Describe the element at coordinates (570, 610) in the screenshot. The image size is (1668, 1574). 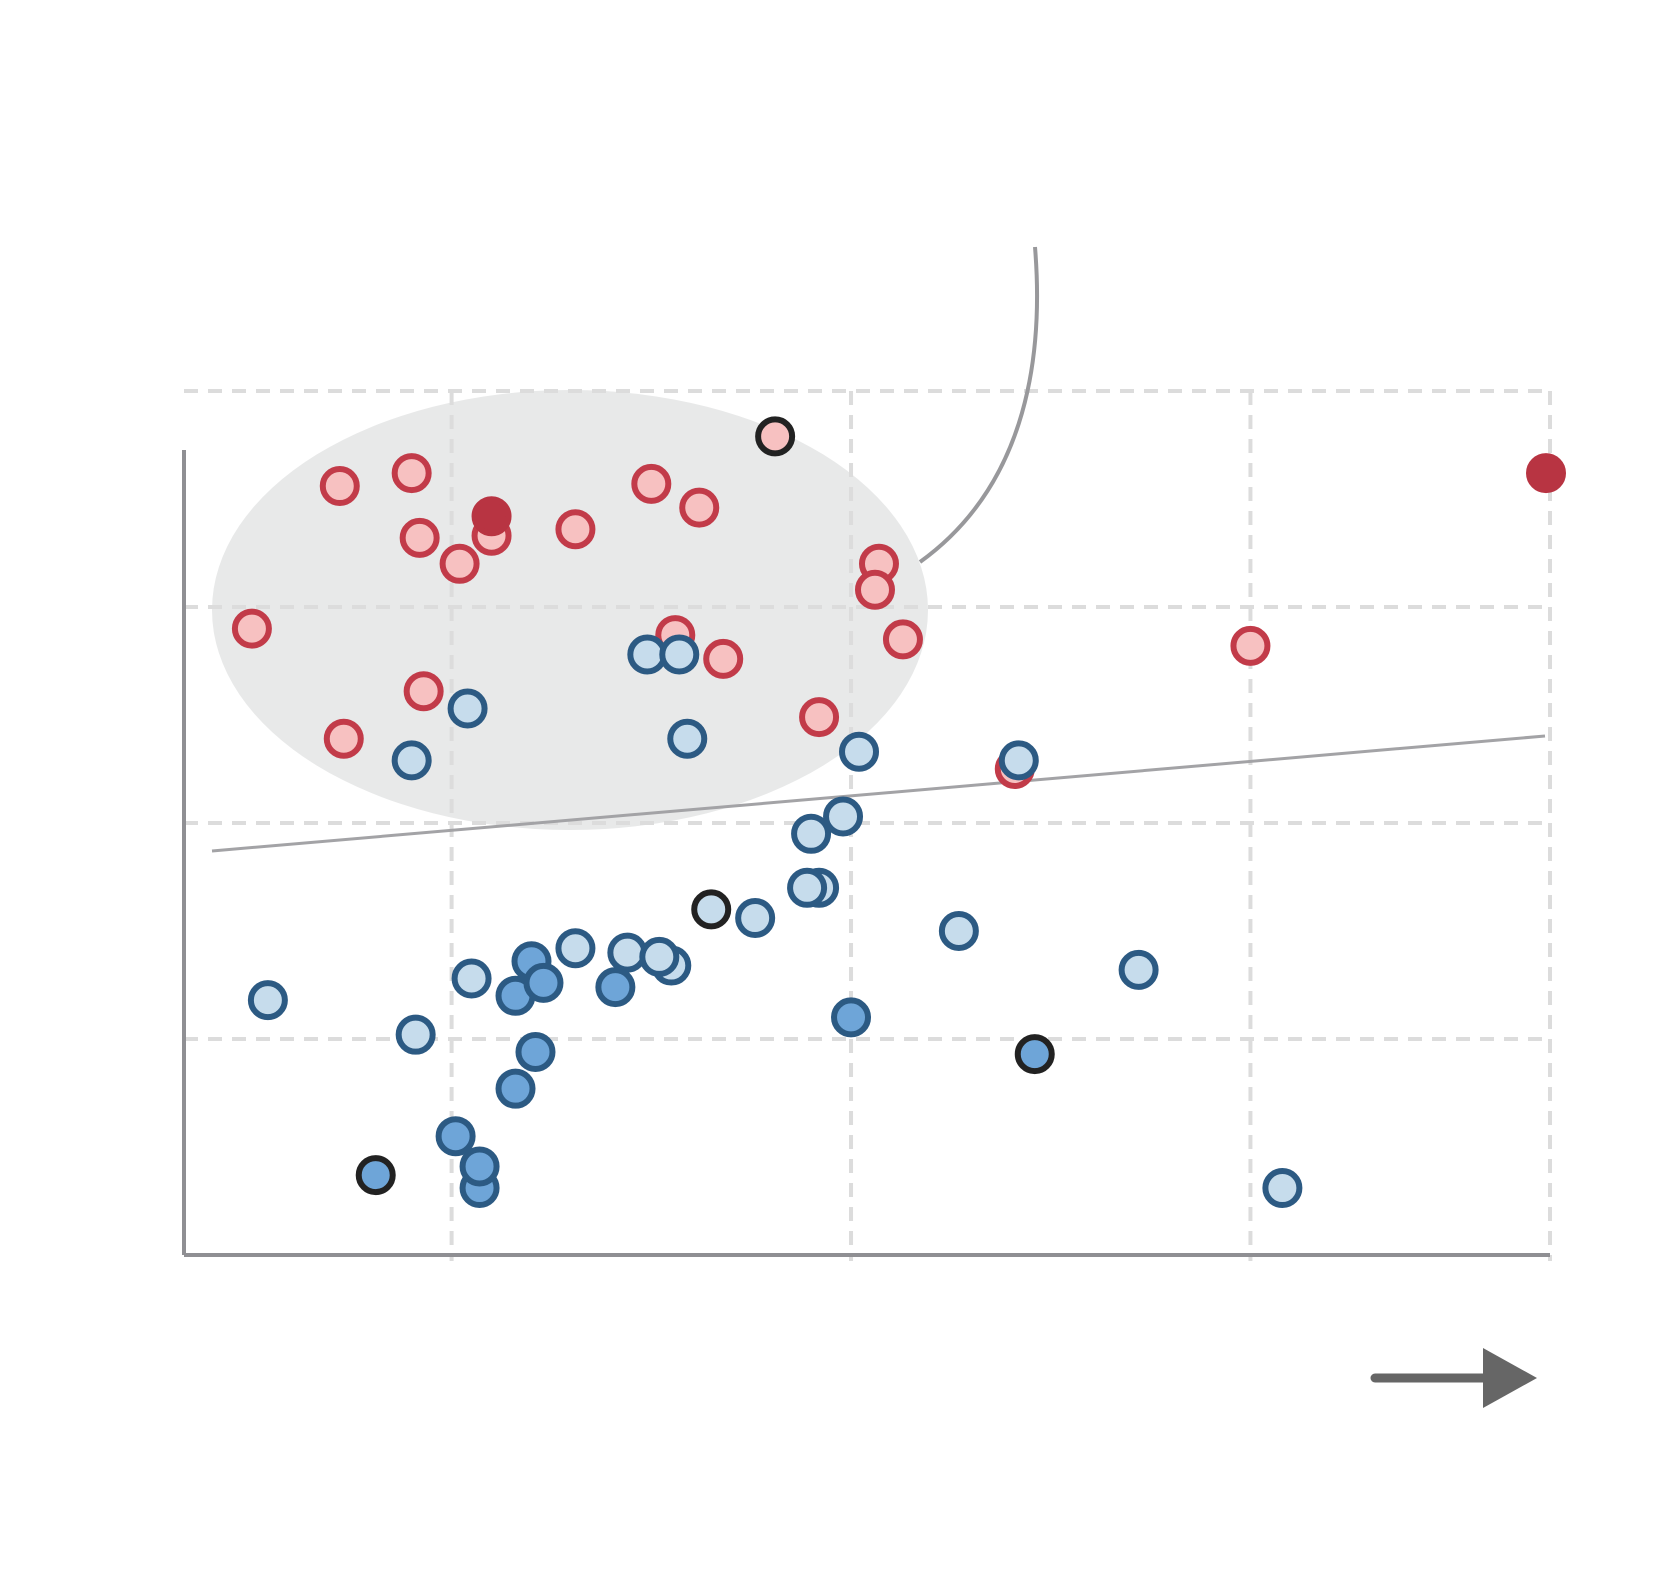
I see `highlight-region` at that location.